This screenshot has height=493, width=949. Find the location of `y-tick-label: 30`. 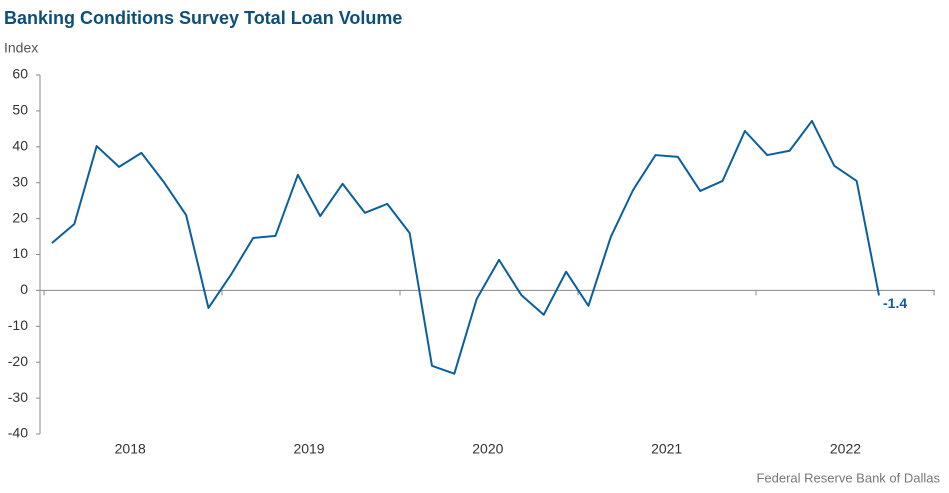

y-tick-label: 30 is located at coordinates (20, 181).